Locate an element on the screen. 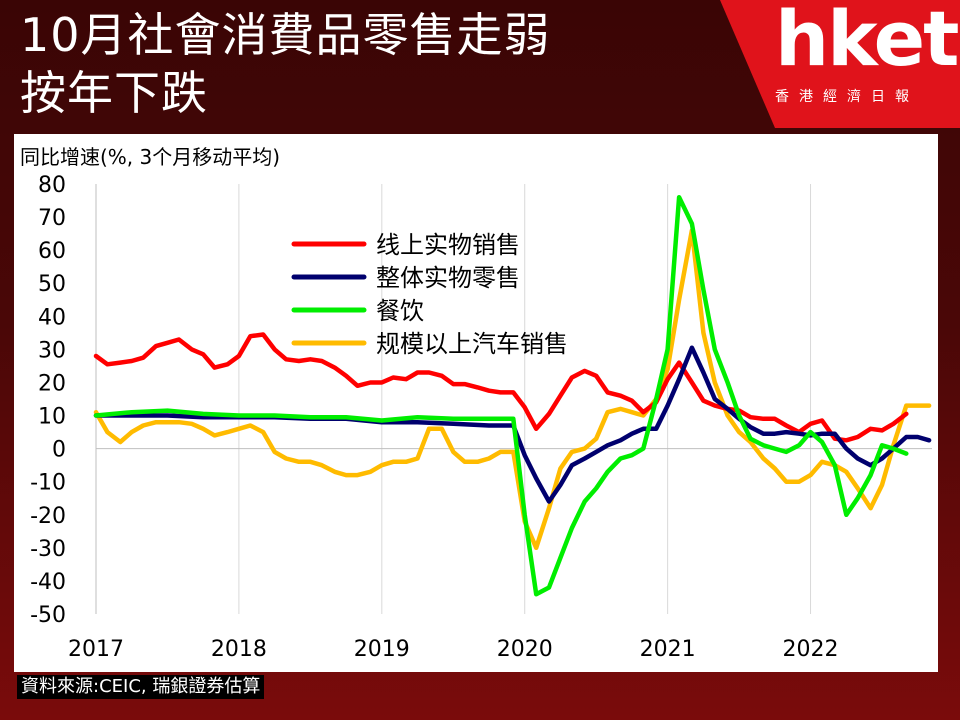 The height and width of the screenshot is (720, 960). y-tick-label: 10 is located at coordinates (52, 417).